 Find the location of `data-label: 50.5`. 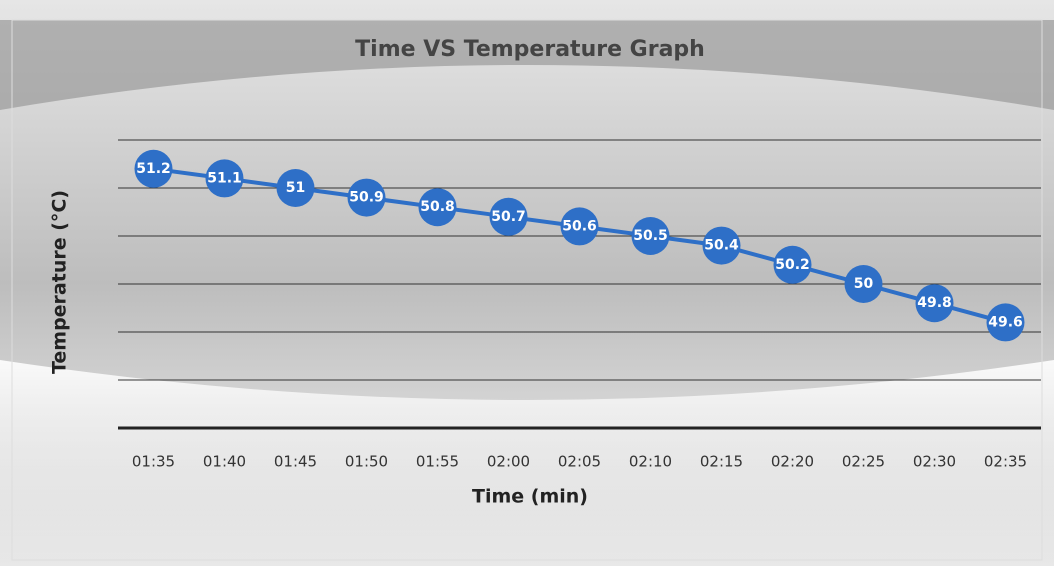

data-label: 50.5 is located at coordinates (650, 236).